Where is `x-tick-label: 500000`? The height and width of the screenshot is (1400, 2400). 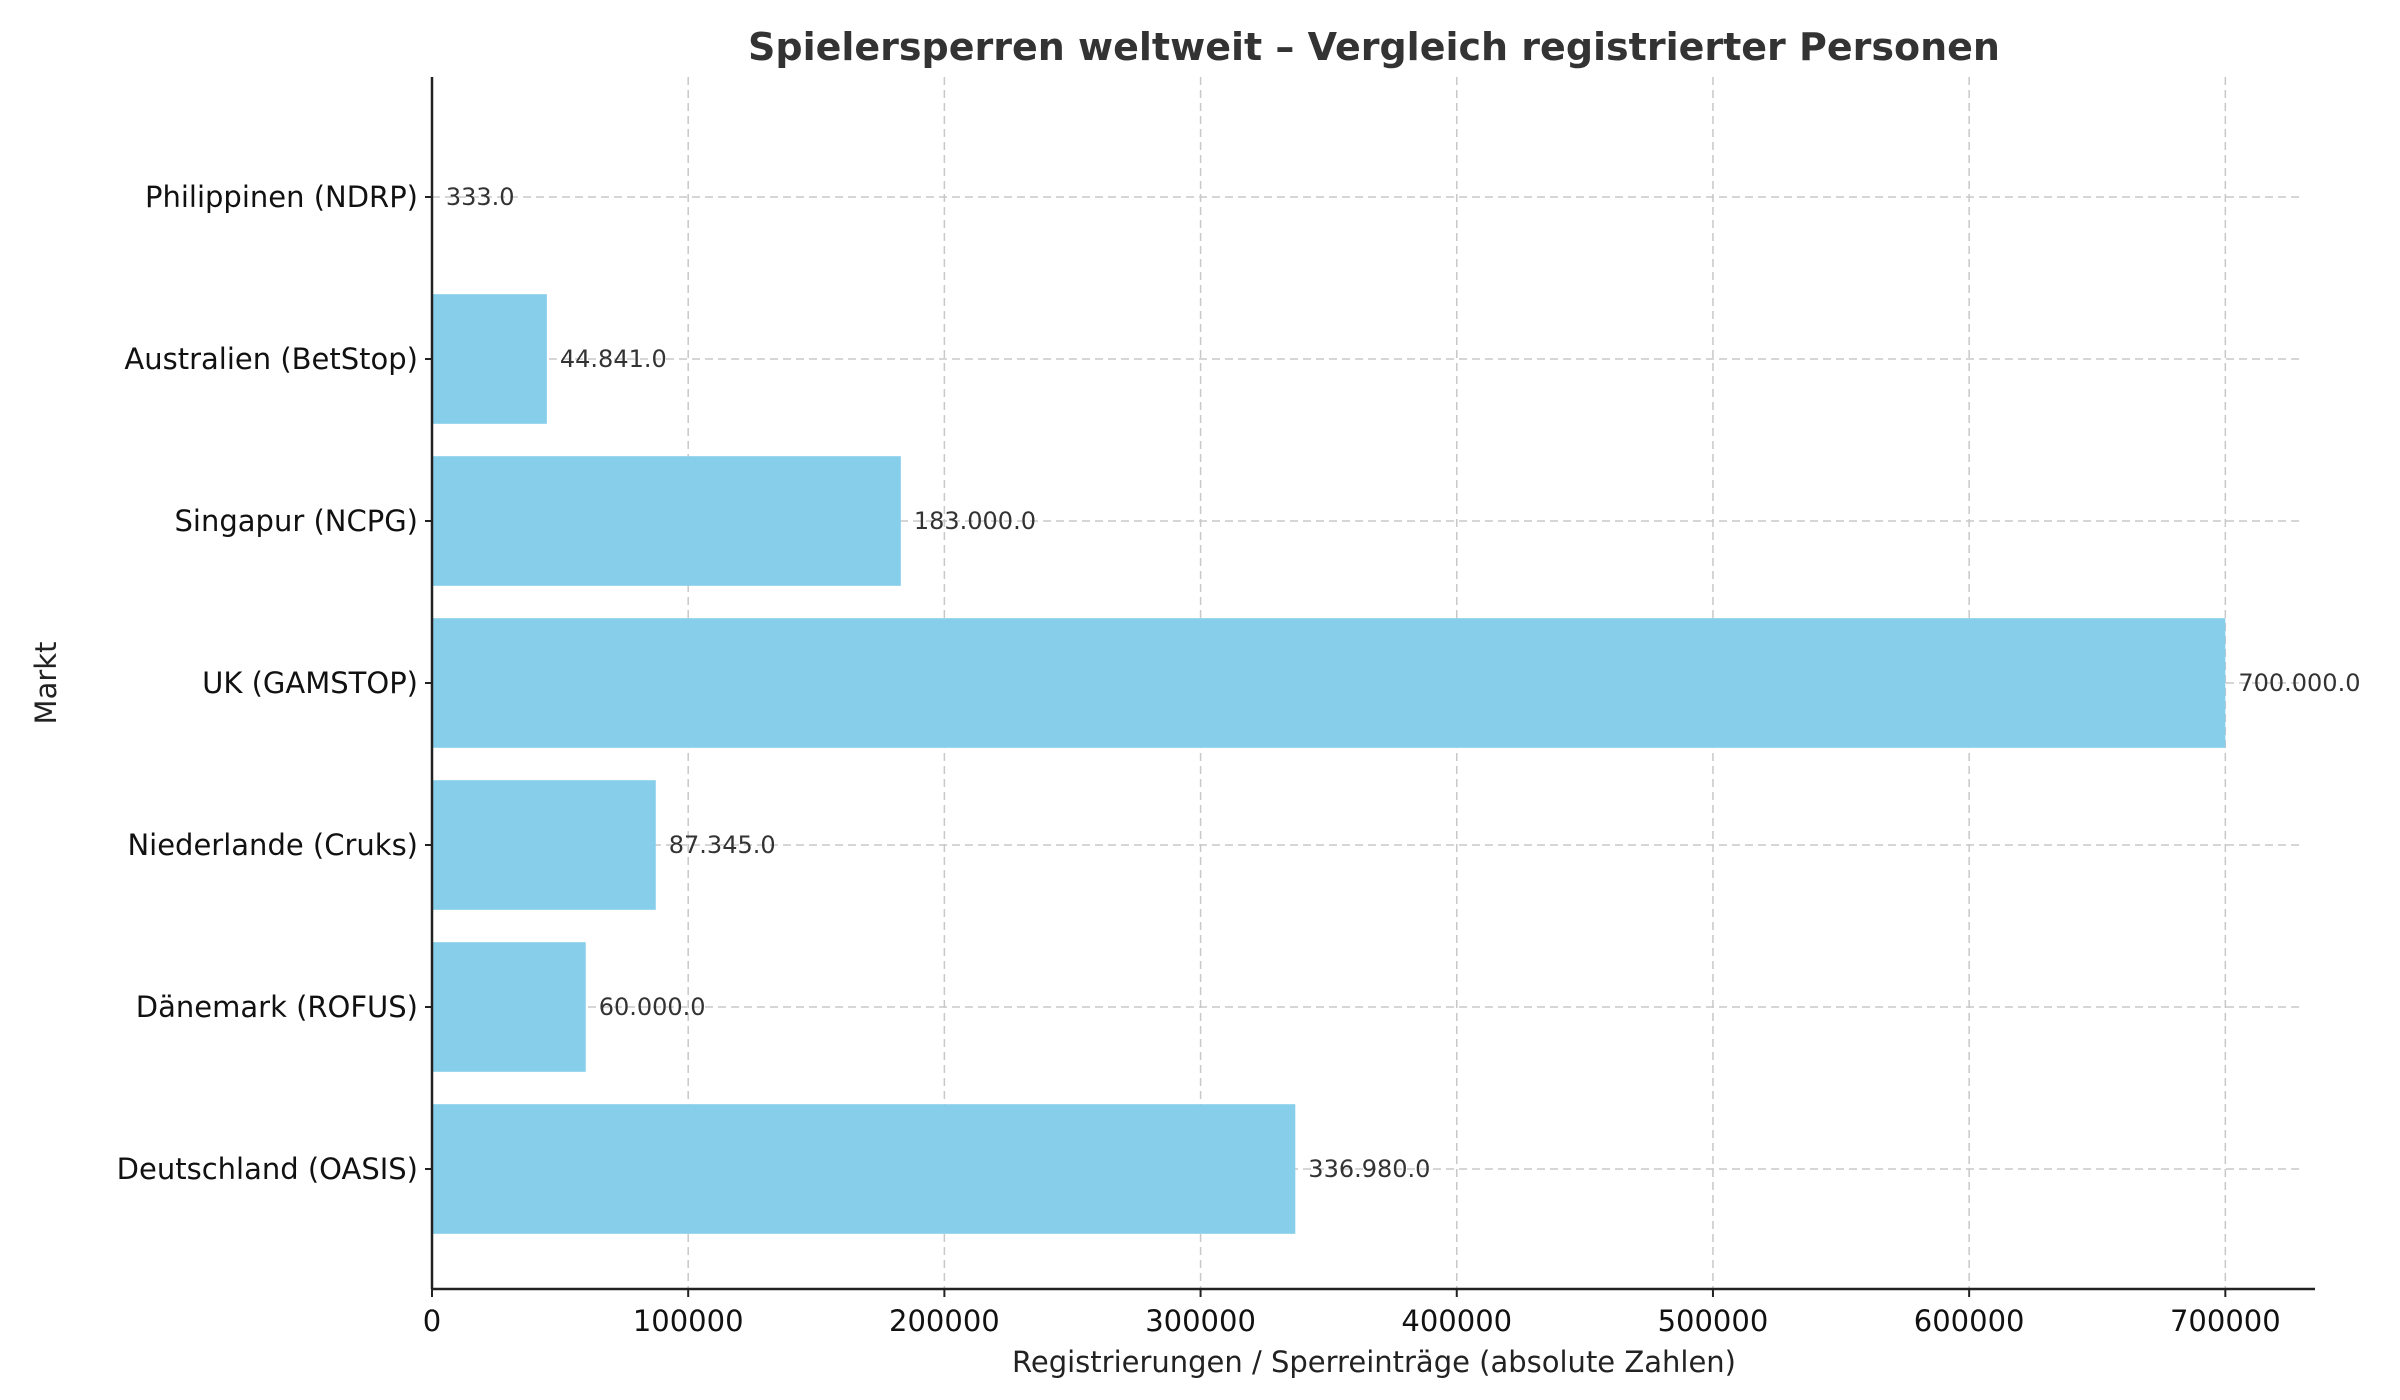
x-tick-label: 500000 is located at coordinates (1713, 1321).